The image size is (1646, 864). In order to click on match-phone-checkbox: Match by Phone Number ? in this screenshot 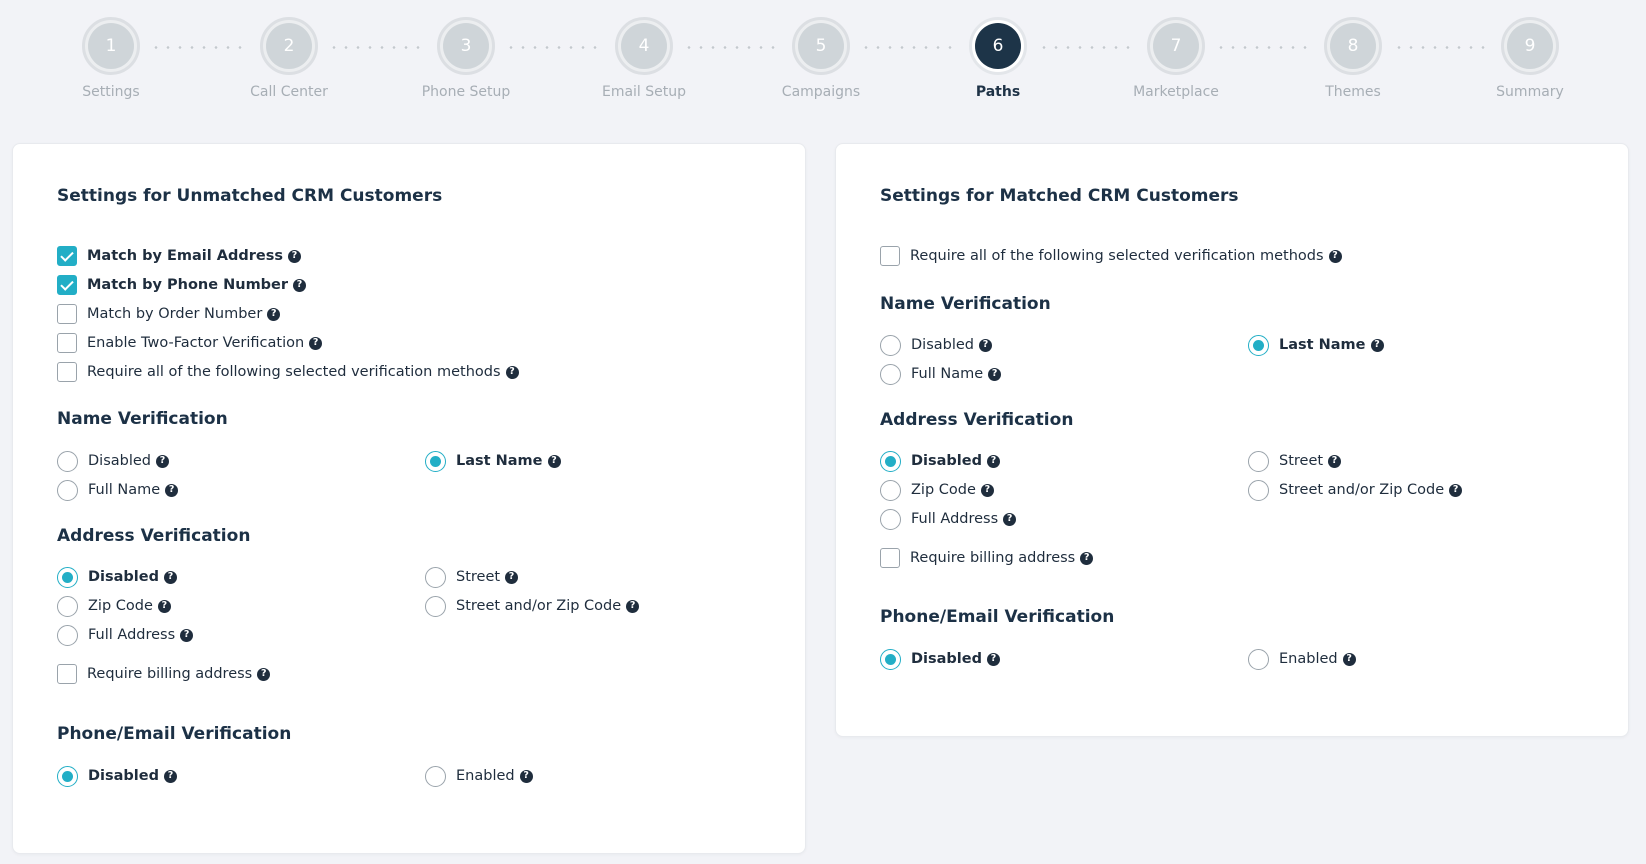, I will do `click(182, 285)`.